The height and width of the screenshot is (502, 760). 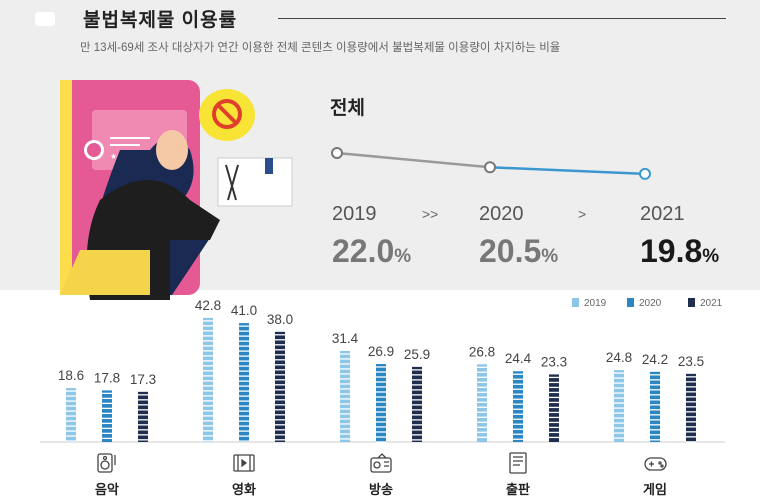 What do you see at coordinates (107, 489) in the screenshot?
I see `category-label-music: 음악` at bounding box center [107, 489].